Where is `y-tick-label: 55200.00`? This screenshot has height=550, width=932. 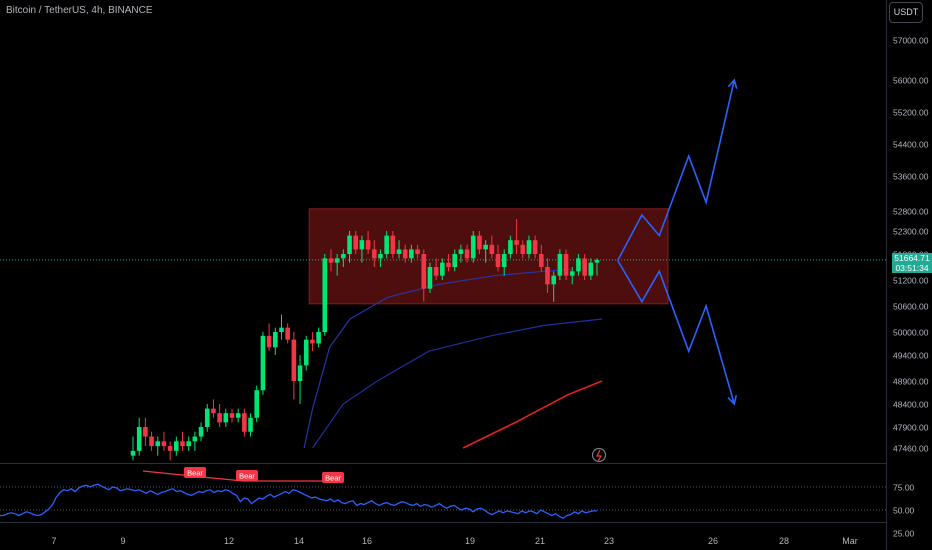 y-tick-label: 55200.00 is located at coordinates (911, 113).